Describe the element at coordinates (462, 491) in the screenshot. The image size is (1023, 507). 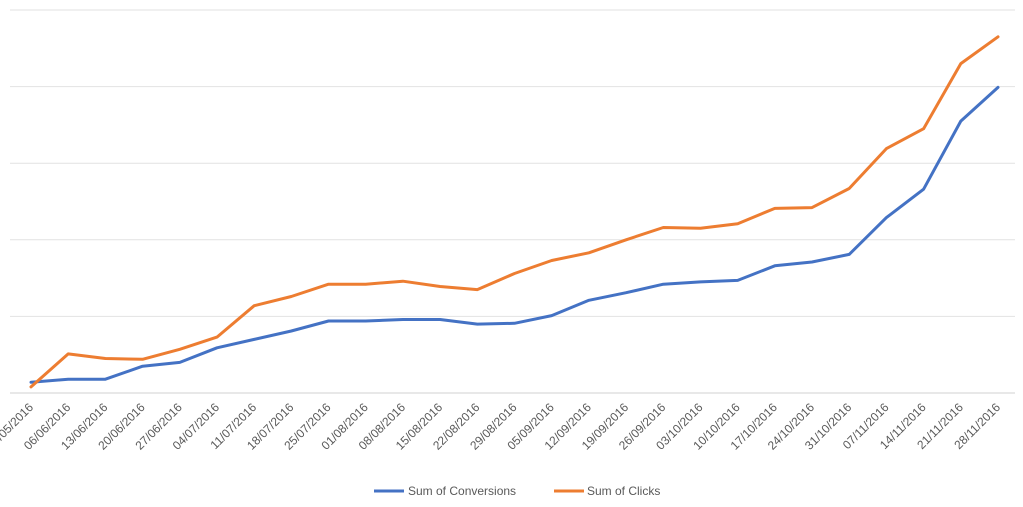
I see `legend-label: Sum of Conversions` at that location.